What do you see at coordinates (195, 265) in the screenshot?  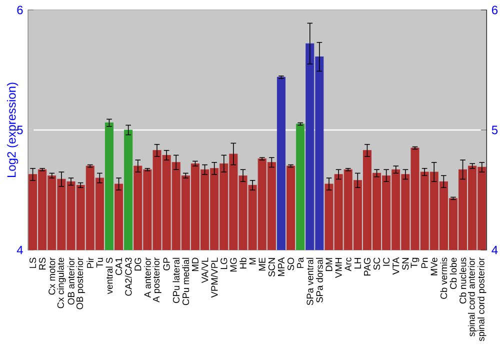 I see `x-tick-label: MD` at bounding box center [195, 265].